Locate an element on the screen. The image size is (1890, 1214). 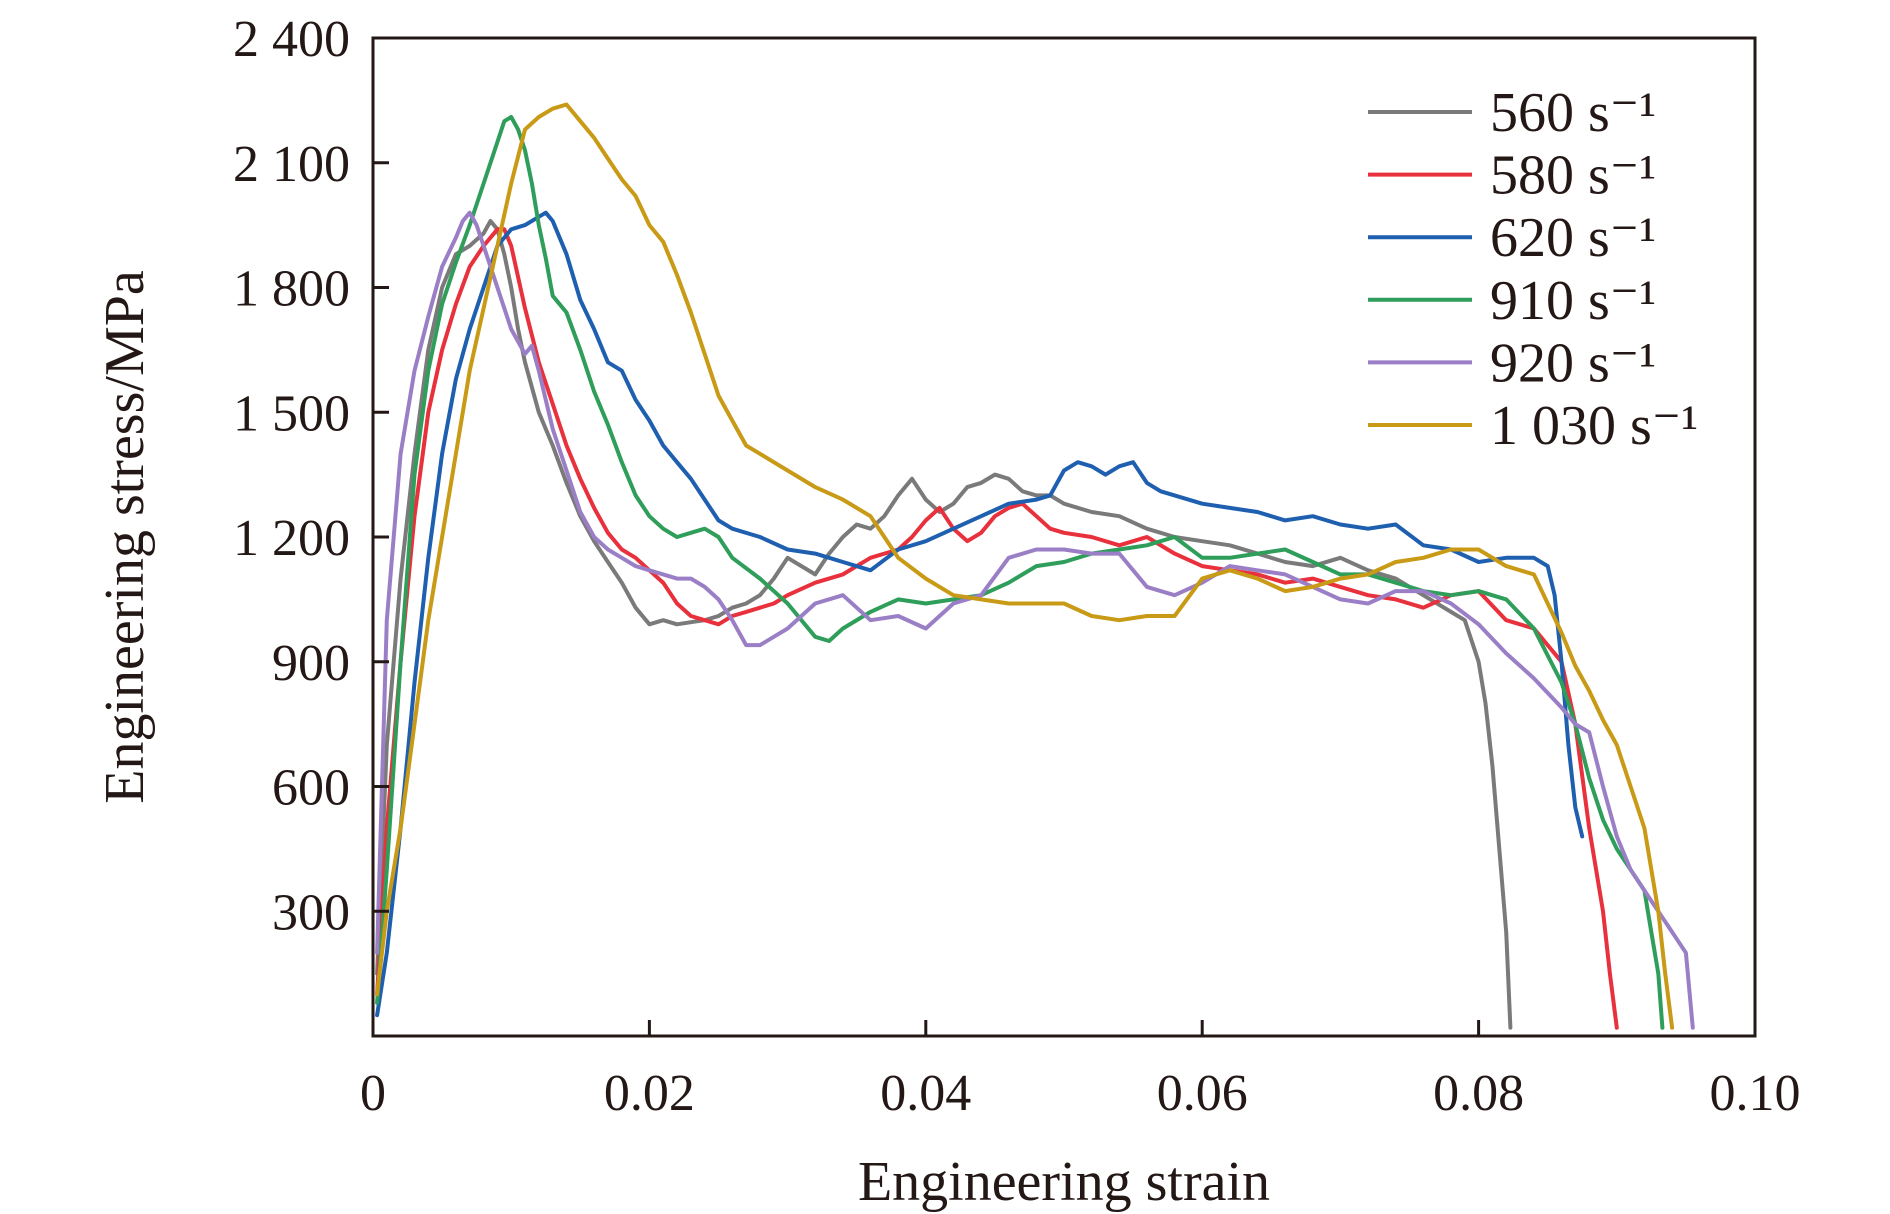
y-tick-label: 600 is located at coordinates (311, 788).